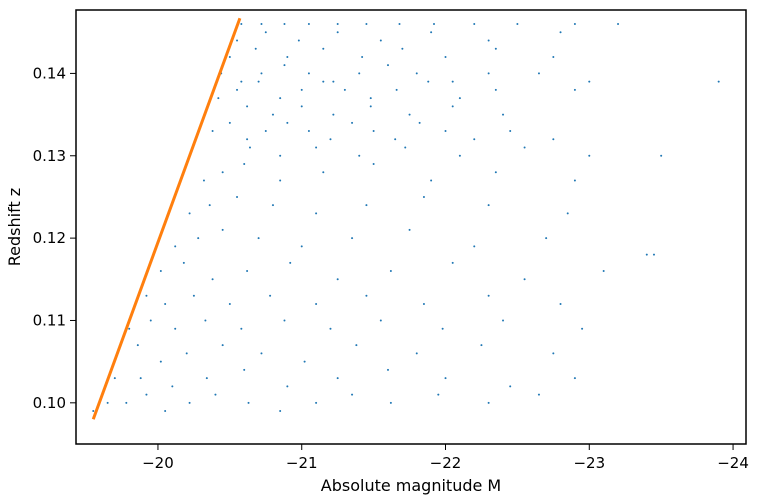 The image size is (759, 503). What do you see at coordinates (158, 463) in the screenshot?
I see `x-tick-label: −20` at bounding box center [158, 463].